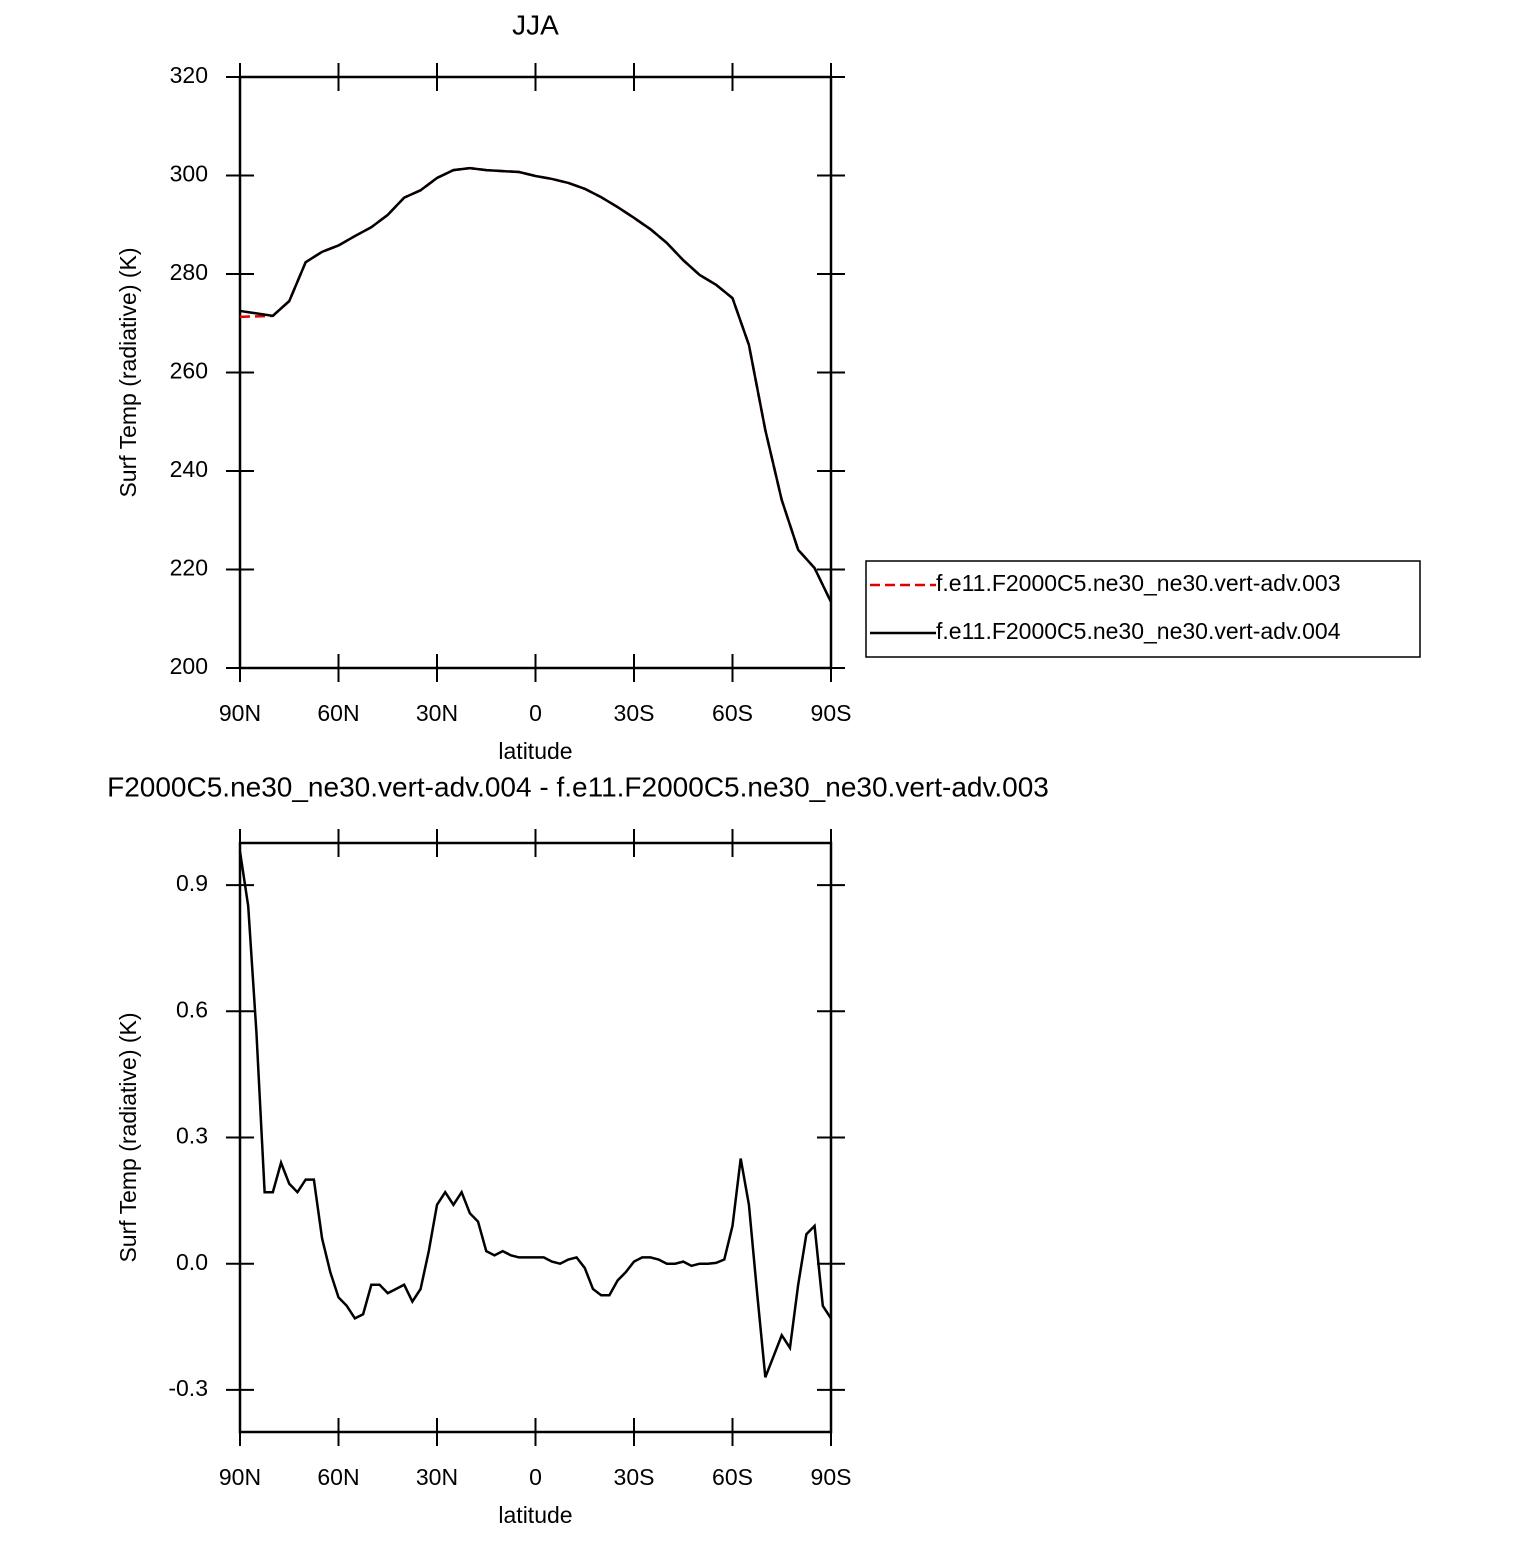  What do you see at coordinates (189, 174) in the screenshot?
I see `y-tick-label: 300` at bounding box center [189, 174].